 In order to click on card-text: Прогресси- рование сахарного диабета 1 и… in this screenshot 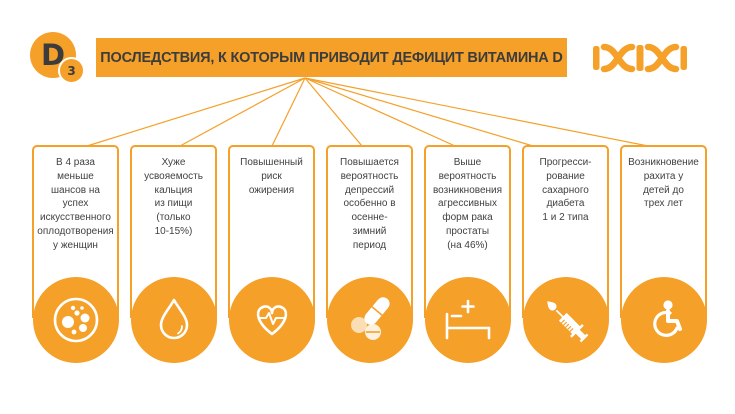, I will do `click(565, 190)`.